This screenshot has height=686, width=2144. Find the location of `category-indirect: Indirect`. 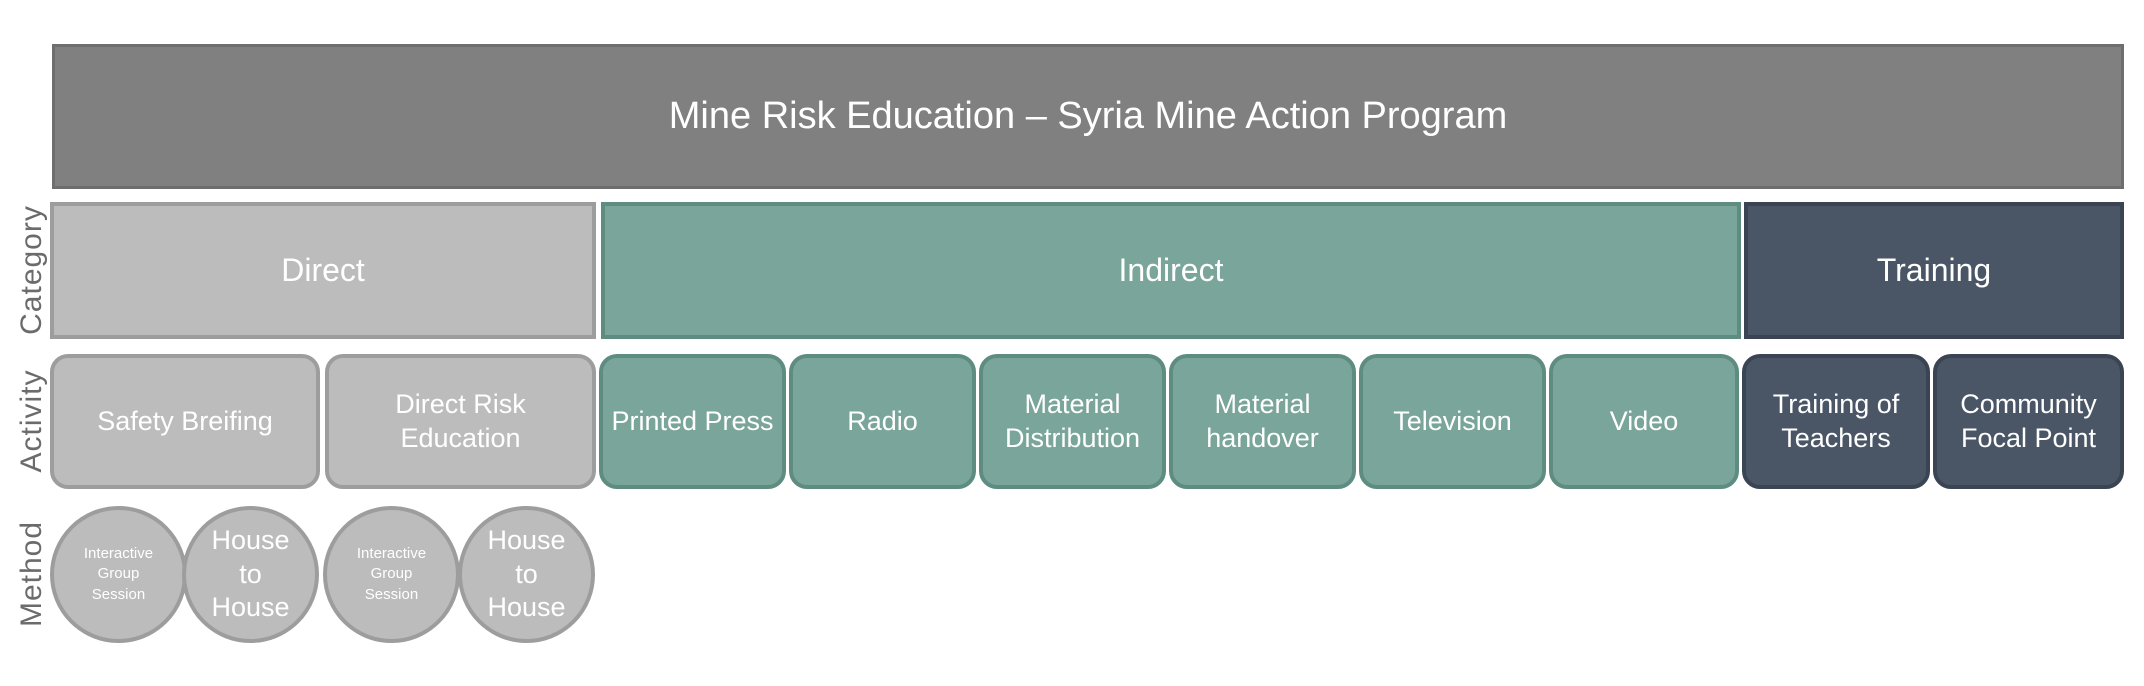

category-indirect: Indirect is located at coordinates (1171, 270).